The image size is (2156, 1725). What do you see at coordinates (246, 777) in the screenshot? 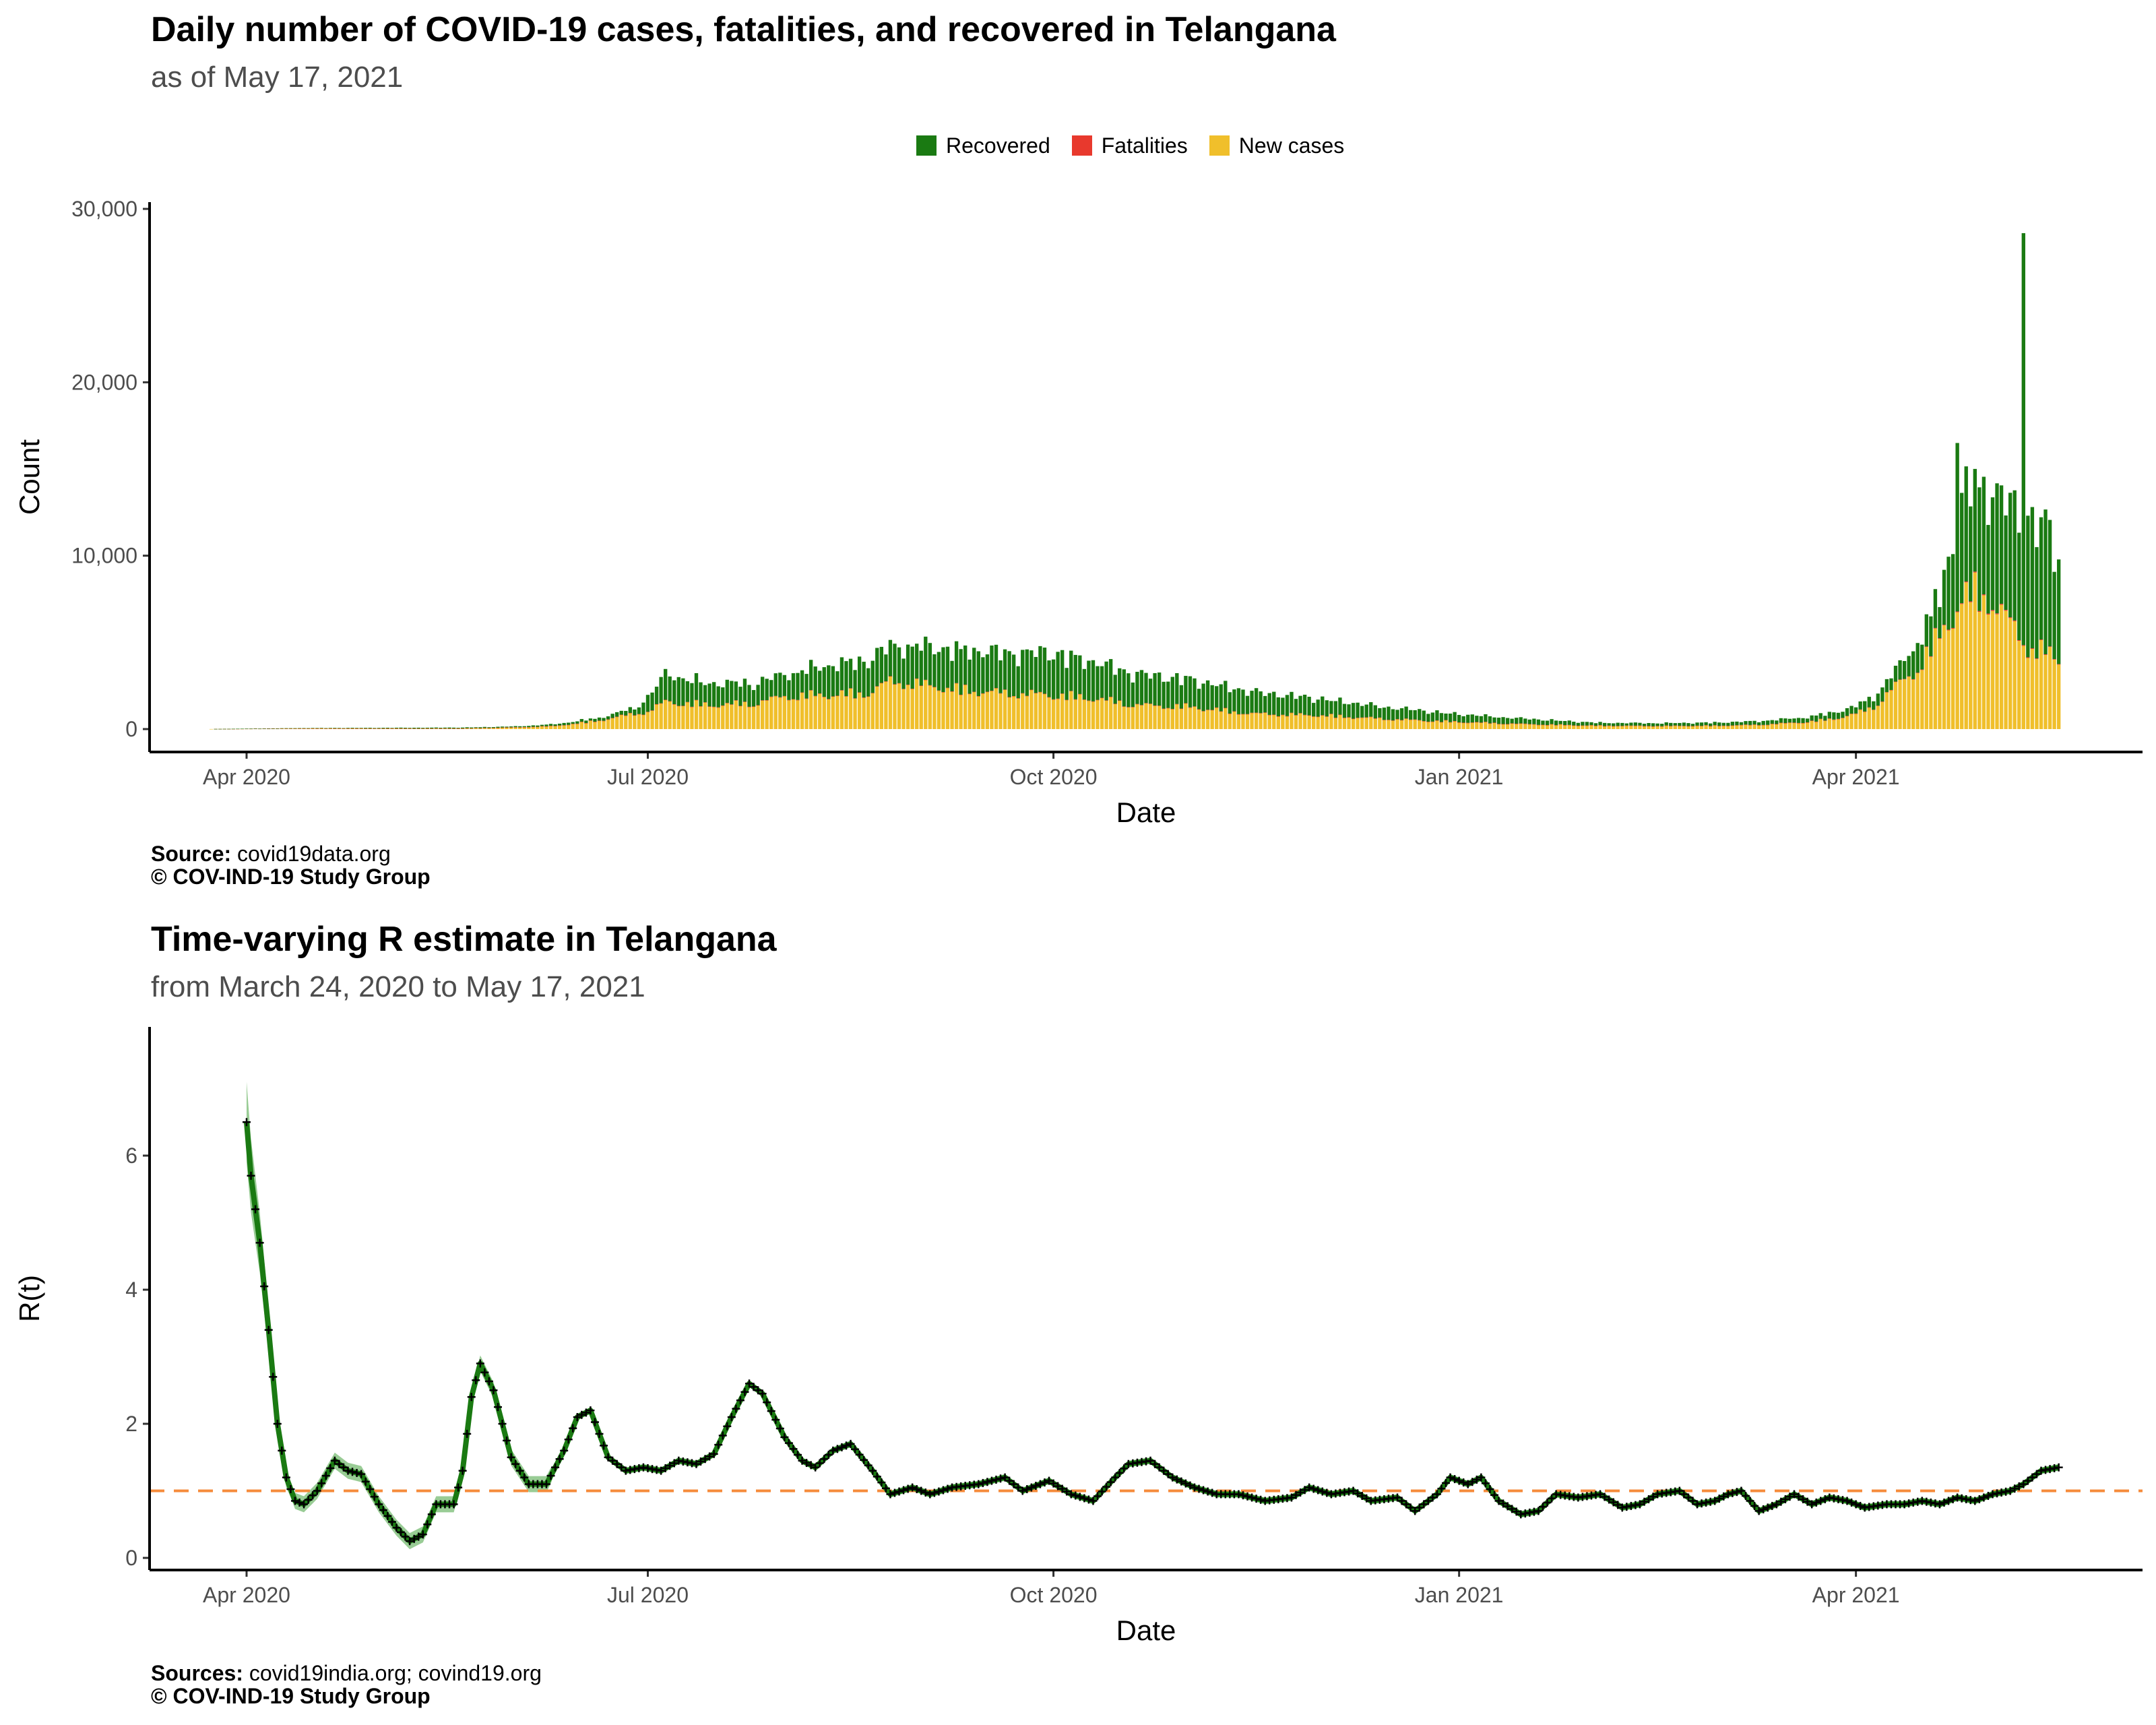
I see `chart1-xtick-label-0: Apr 2020` at bounding box center [246, 777].